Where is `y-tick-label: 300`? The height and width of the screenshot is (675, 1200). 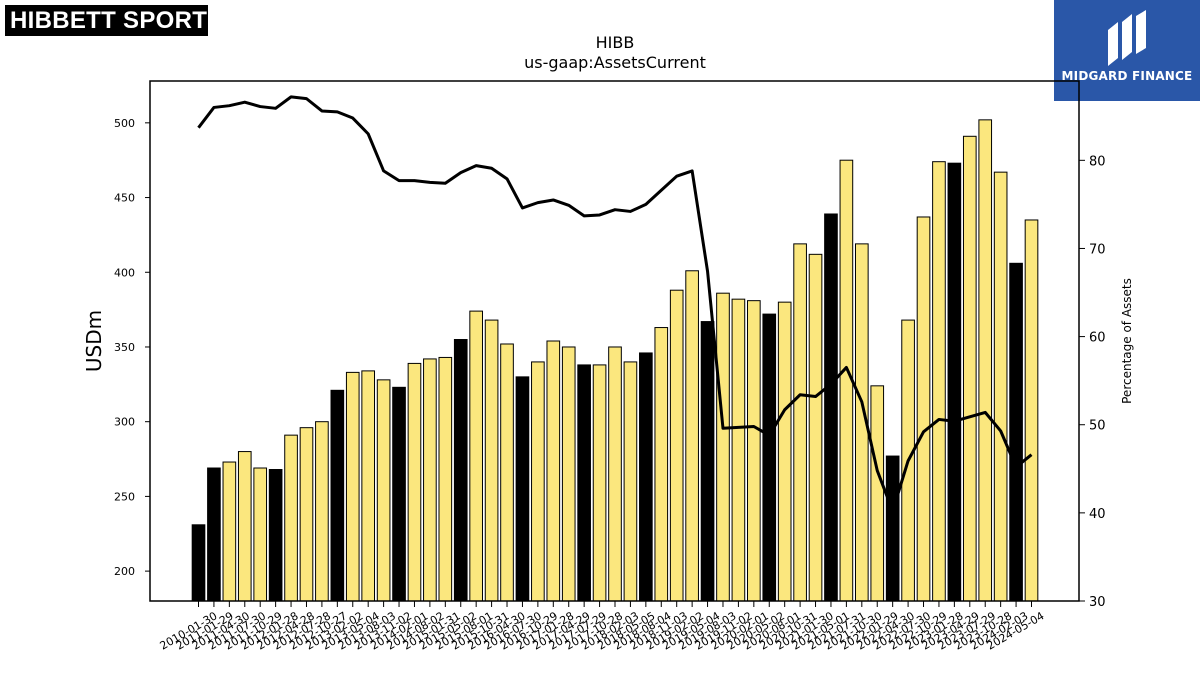
y-tick-label: 300 is located at coordinates (124, 422).